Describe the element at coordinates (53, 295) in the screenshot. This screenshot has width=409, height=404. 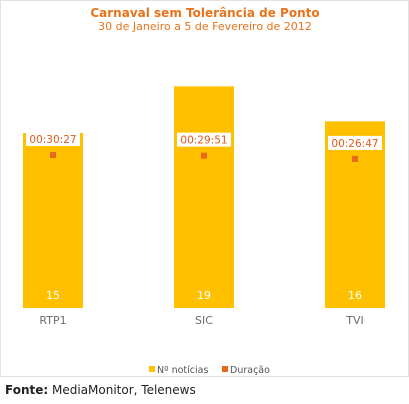
I see `bar-value-label: 15` at that location.